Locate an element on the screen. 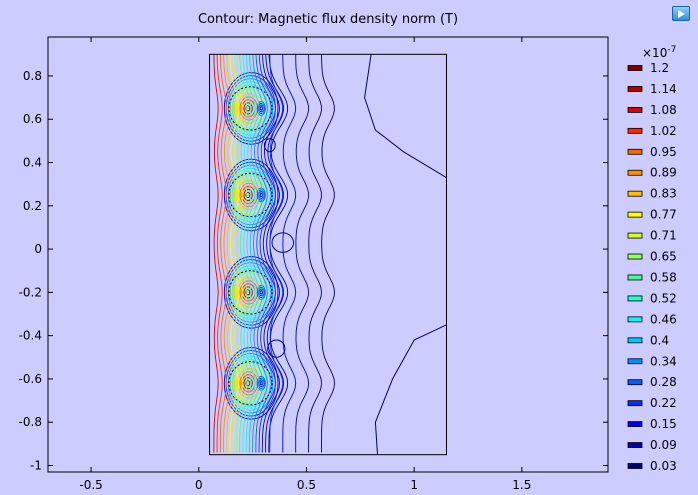 This screenshot has height=495, width=698. colorbar-label: 0.65 is located at coordinates (663, 257).